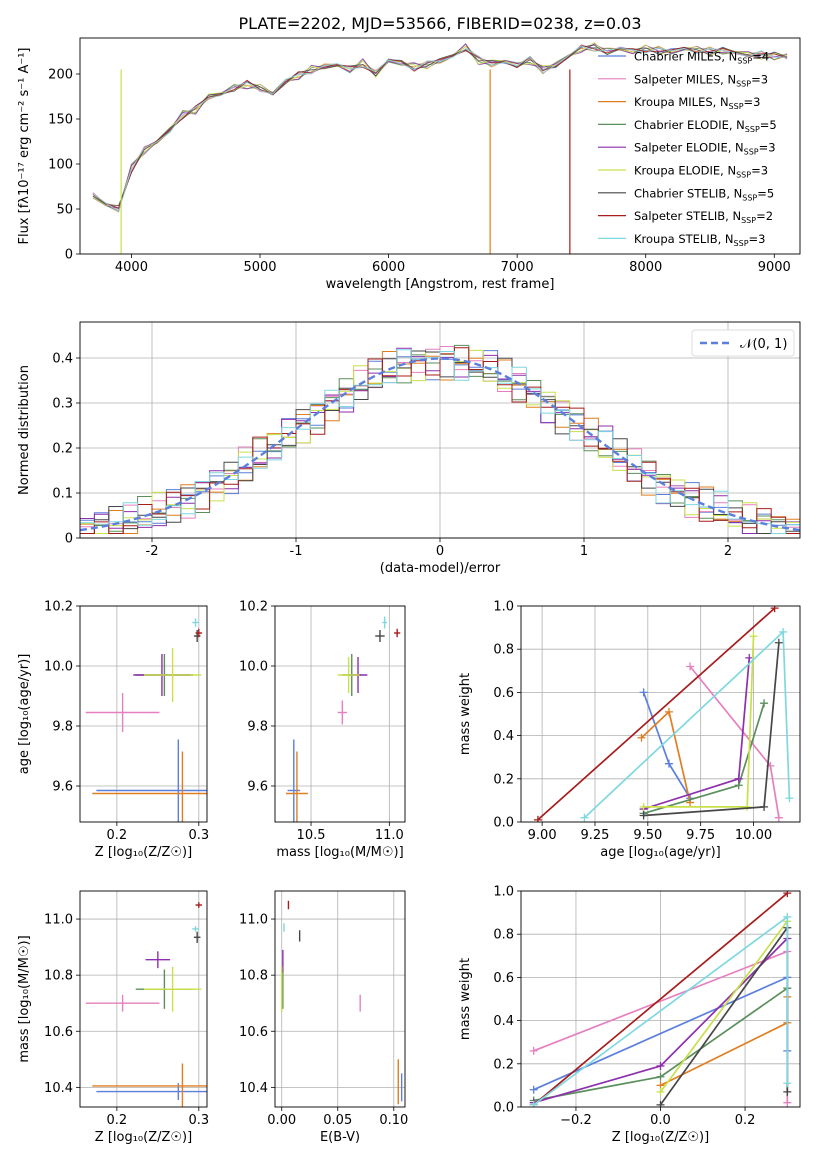 The image size is (819, 1170). What do you see at coordinates (703, 217) in the screenshot?
I see `legend-label-salpeter-stelib: Salpeter STELIB, NSSP=2` at bounding box center [703, 217].